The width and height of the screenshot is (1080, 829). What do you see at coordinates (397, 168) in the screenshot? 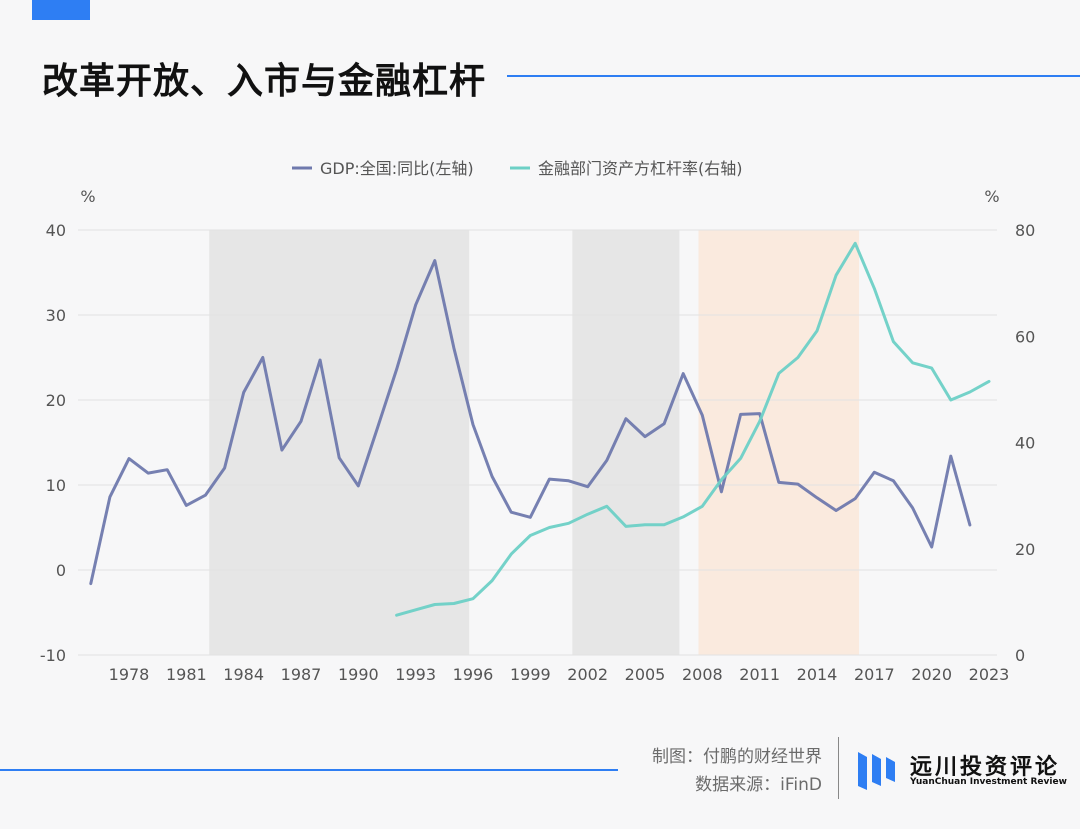
I see `legend-label-1: GDP:全国:同比(左轴)` at bounding box center [397, 168].